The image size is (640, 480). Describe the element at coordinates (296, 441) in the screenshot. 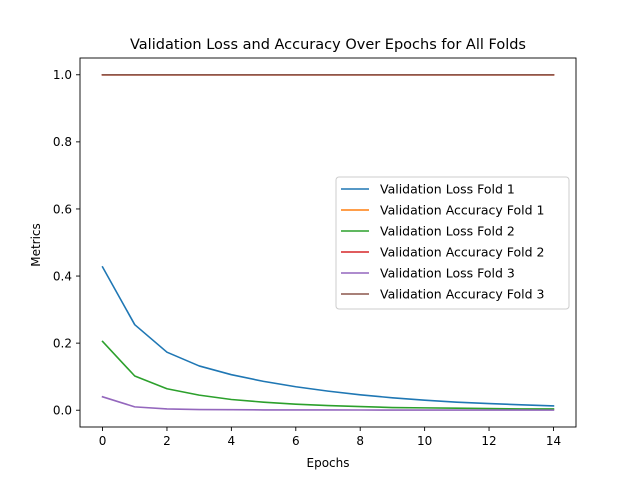

I see `x-tick-label: 6` at that location.